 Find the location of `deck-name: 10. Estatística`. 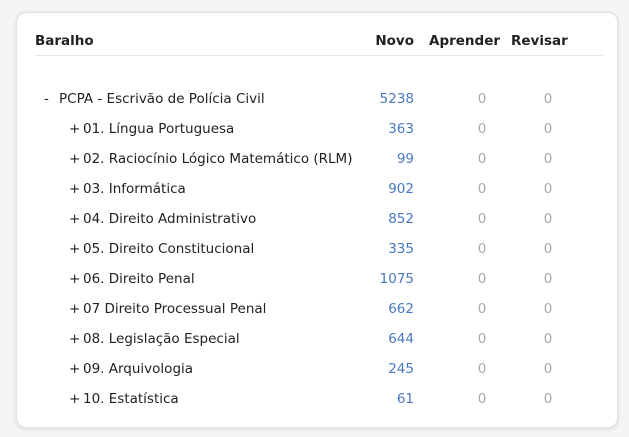

deck-name: 10. Estatística is located at coordinates (131, 399).